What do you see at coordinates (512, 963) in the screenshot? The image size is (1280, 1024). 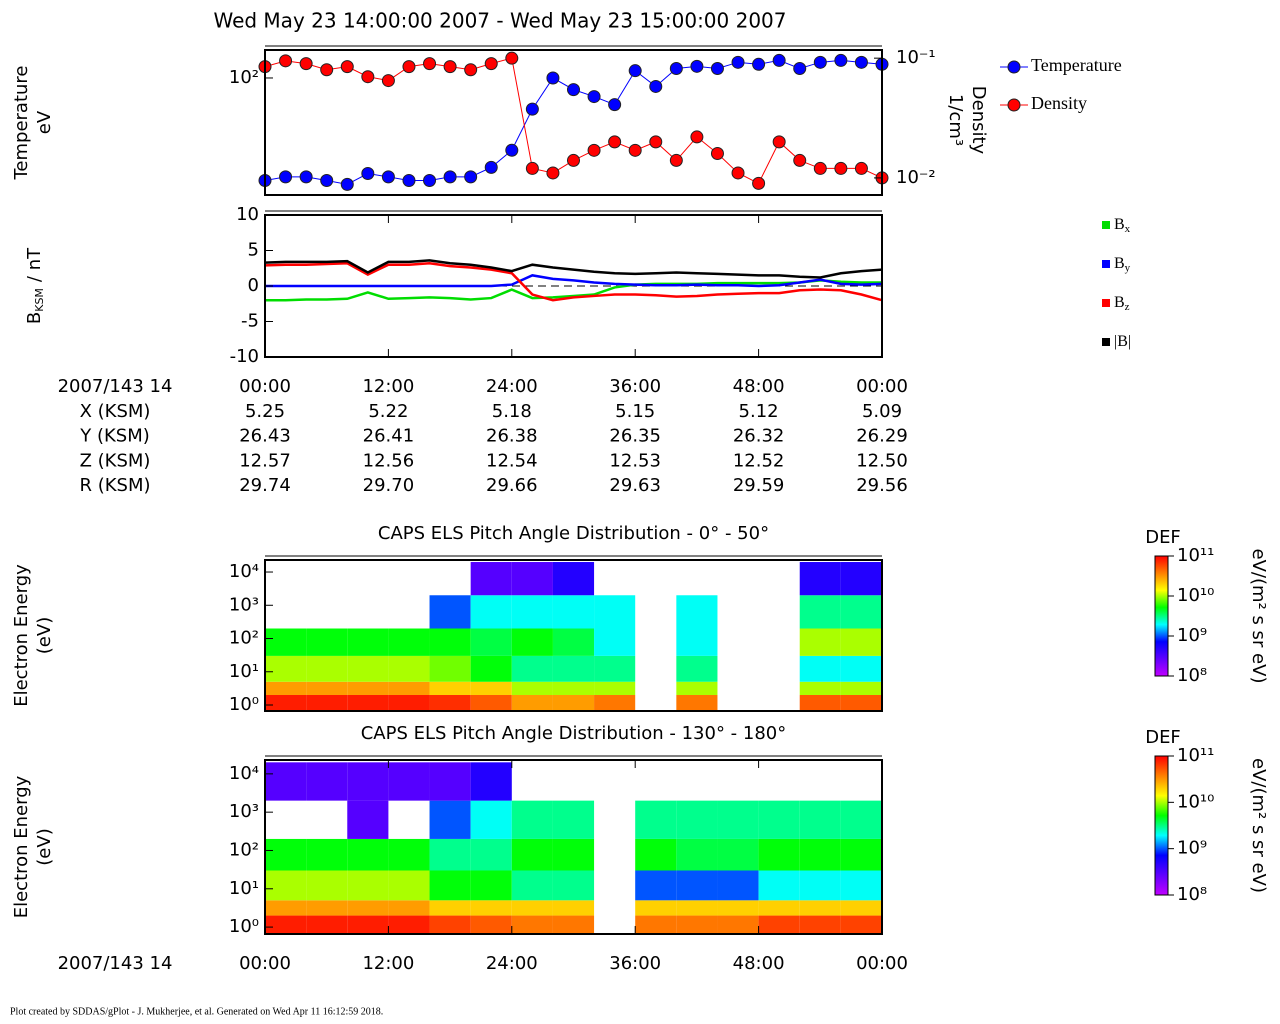 I see `x-tick-label: 24:00` at bounding box center [512, 963].